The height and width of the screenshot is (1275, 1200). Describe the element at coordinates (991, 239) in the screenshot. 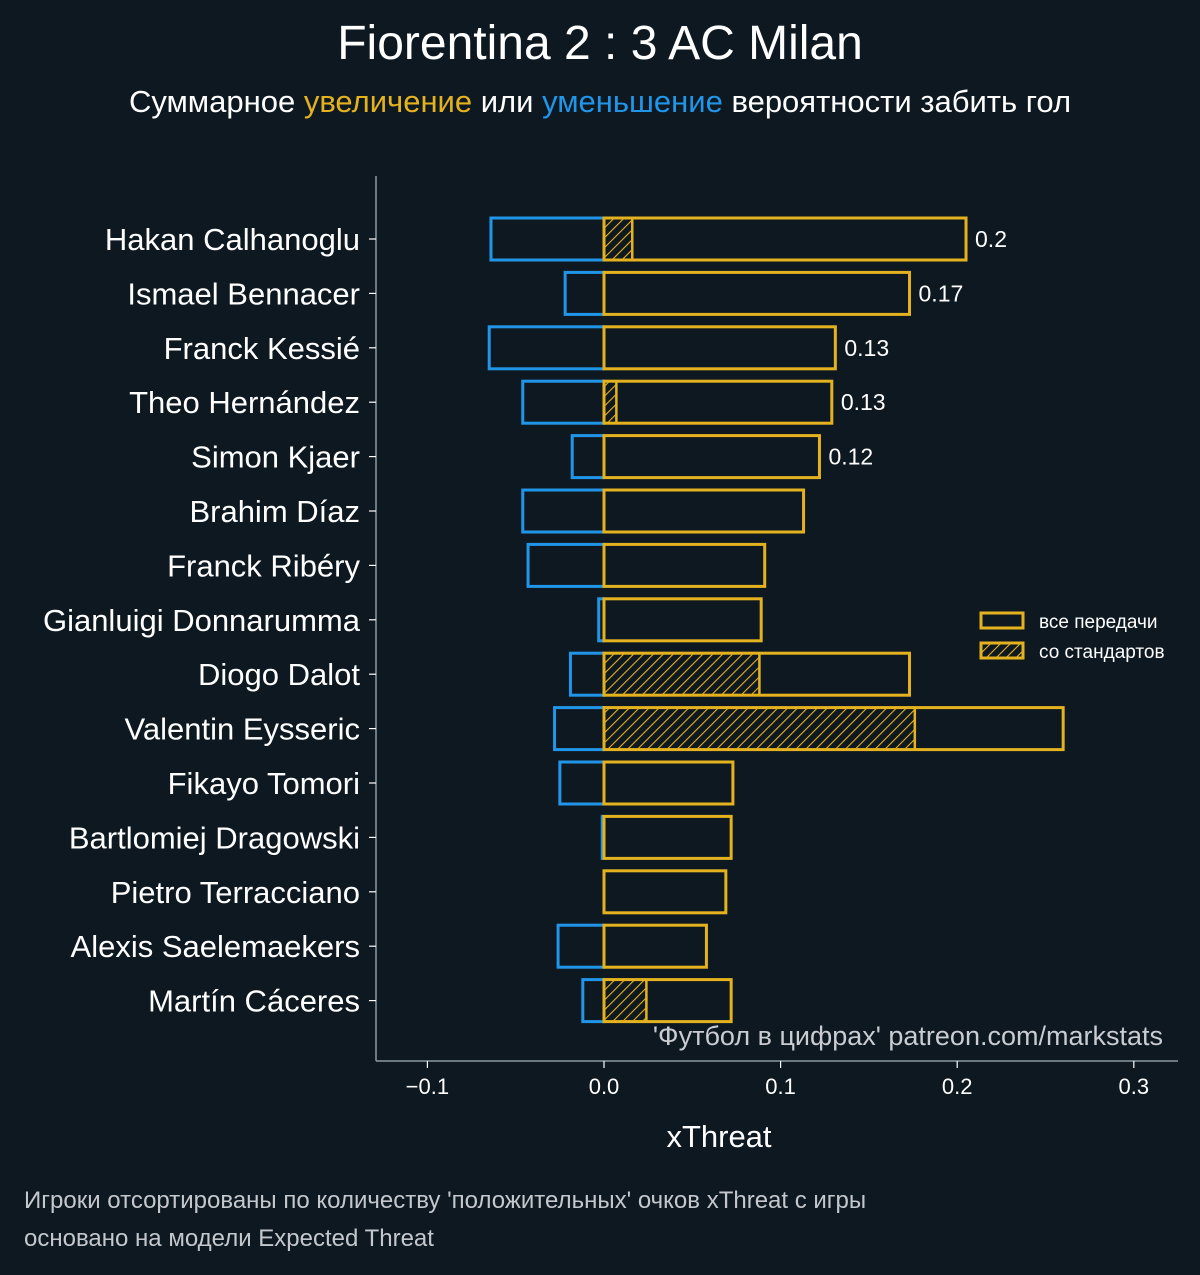

I see `value-label: 0.2` at that location.